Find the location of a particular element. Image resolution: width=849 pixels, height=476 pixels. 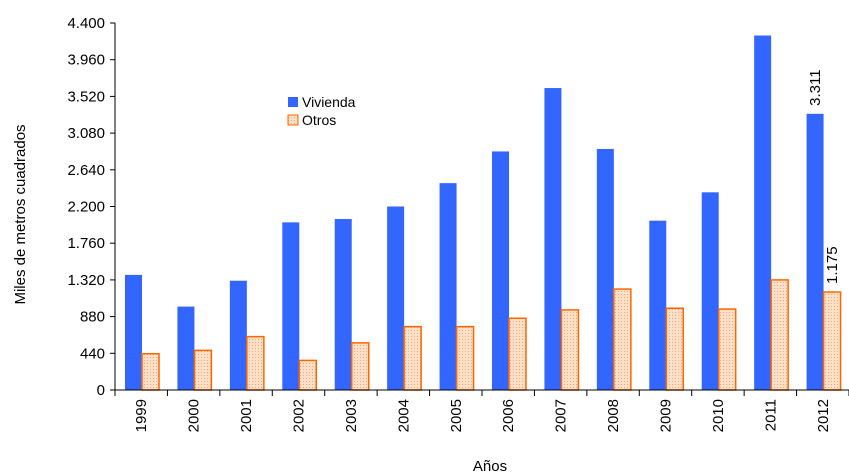

data-labels: 3.311 1.175 is located at coordinates (824, 176).